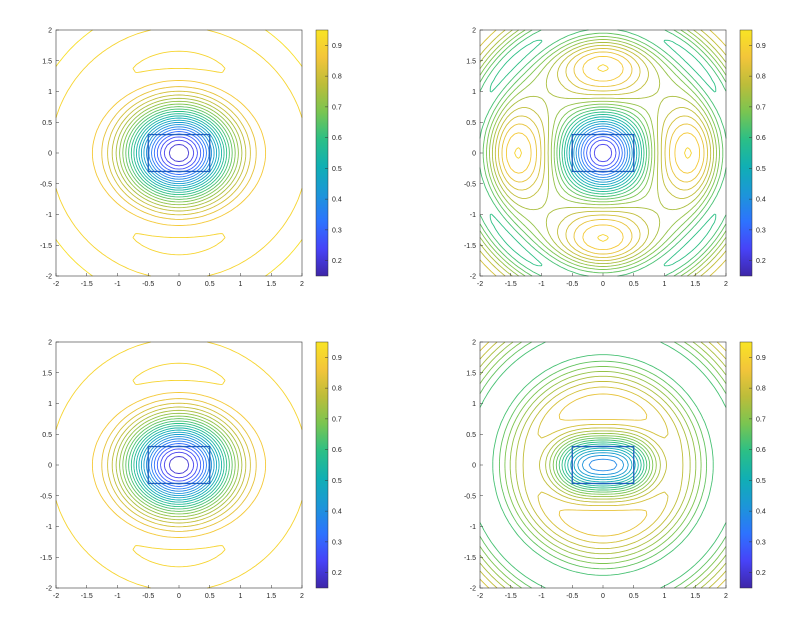  I want to click on colorbar-tick-label: 0.9, so click(337, 358).